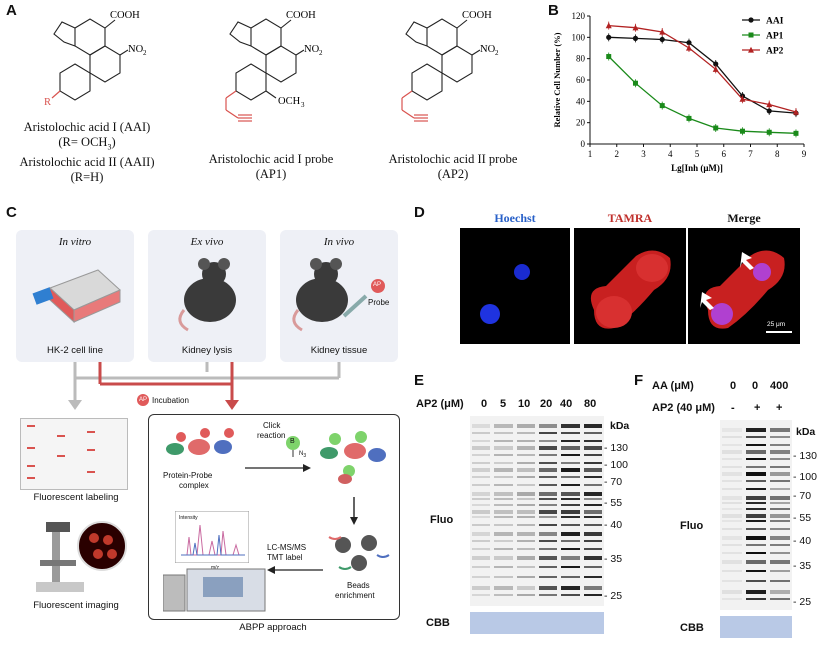  I want to click on aai-name: Aristolochic acid I (AAI), so click(87, 127).